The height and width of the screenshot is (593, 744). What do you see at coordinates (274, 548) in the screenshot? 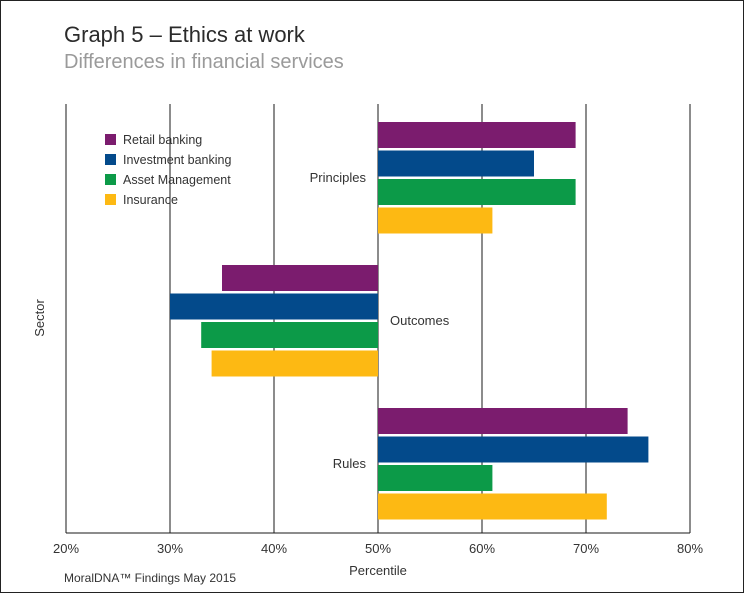
I see `x-tick-label: 40%` at bounding box center [274, 548].